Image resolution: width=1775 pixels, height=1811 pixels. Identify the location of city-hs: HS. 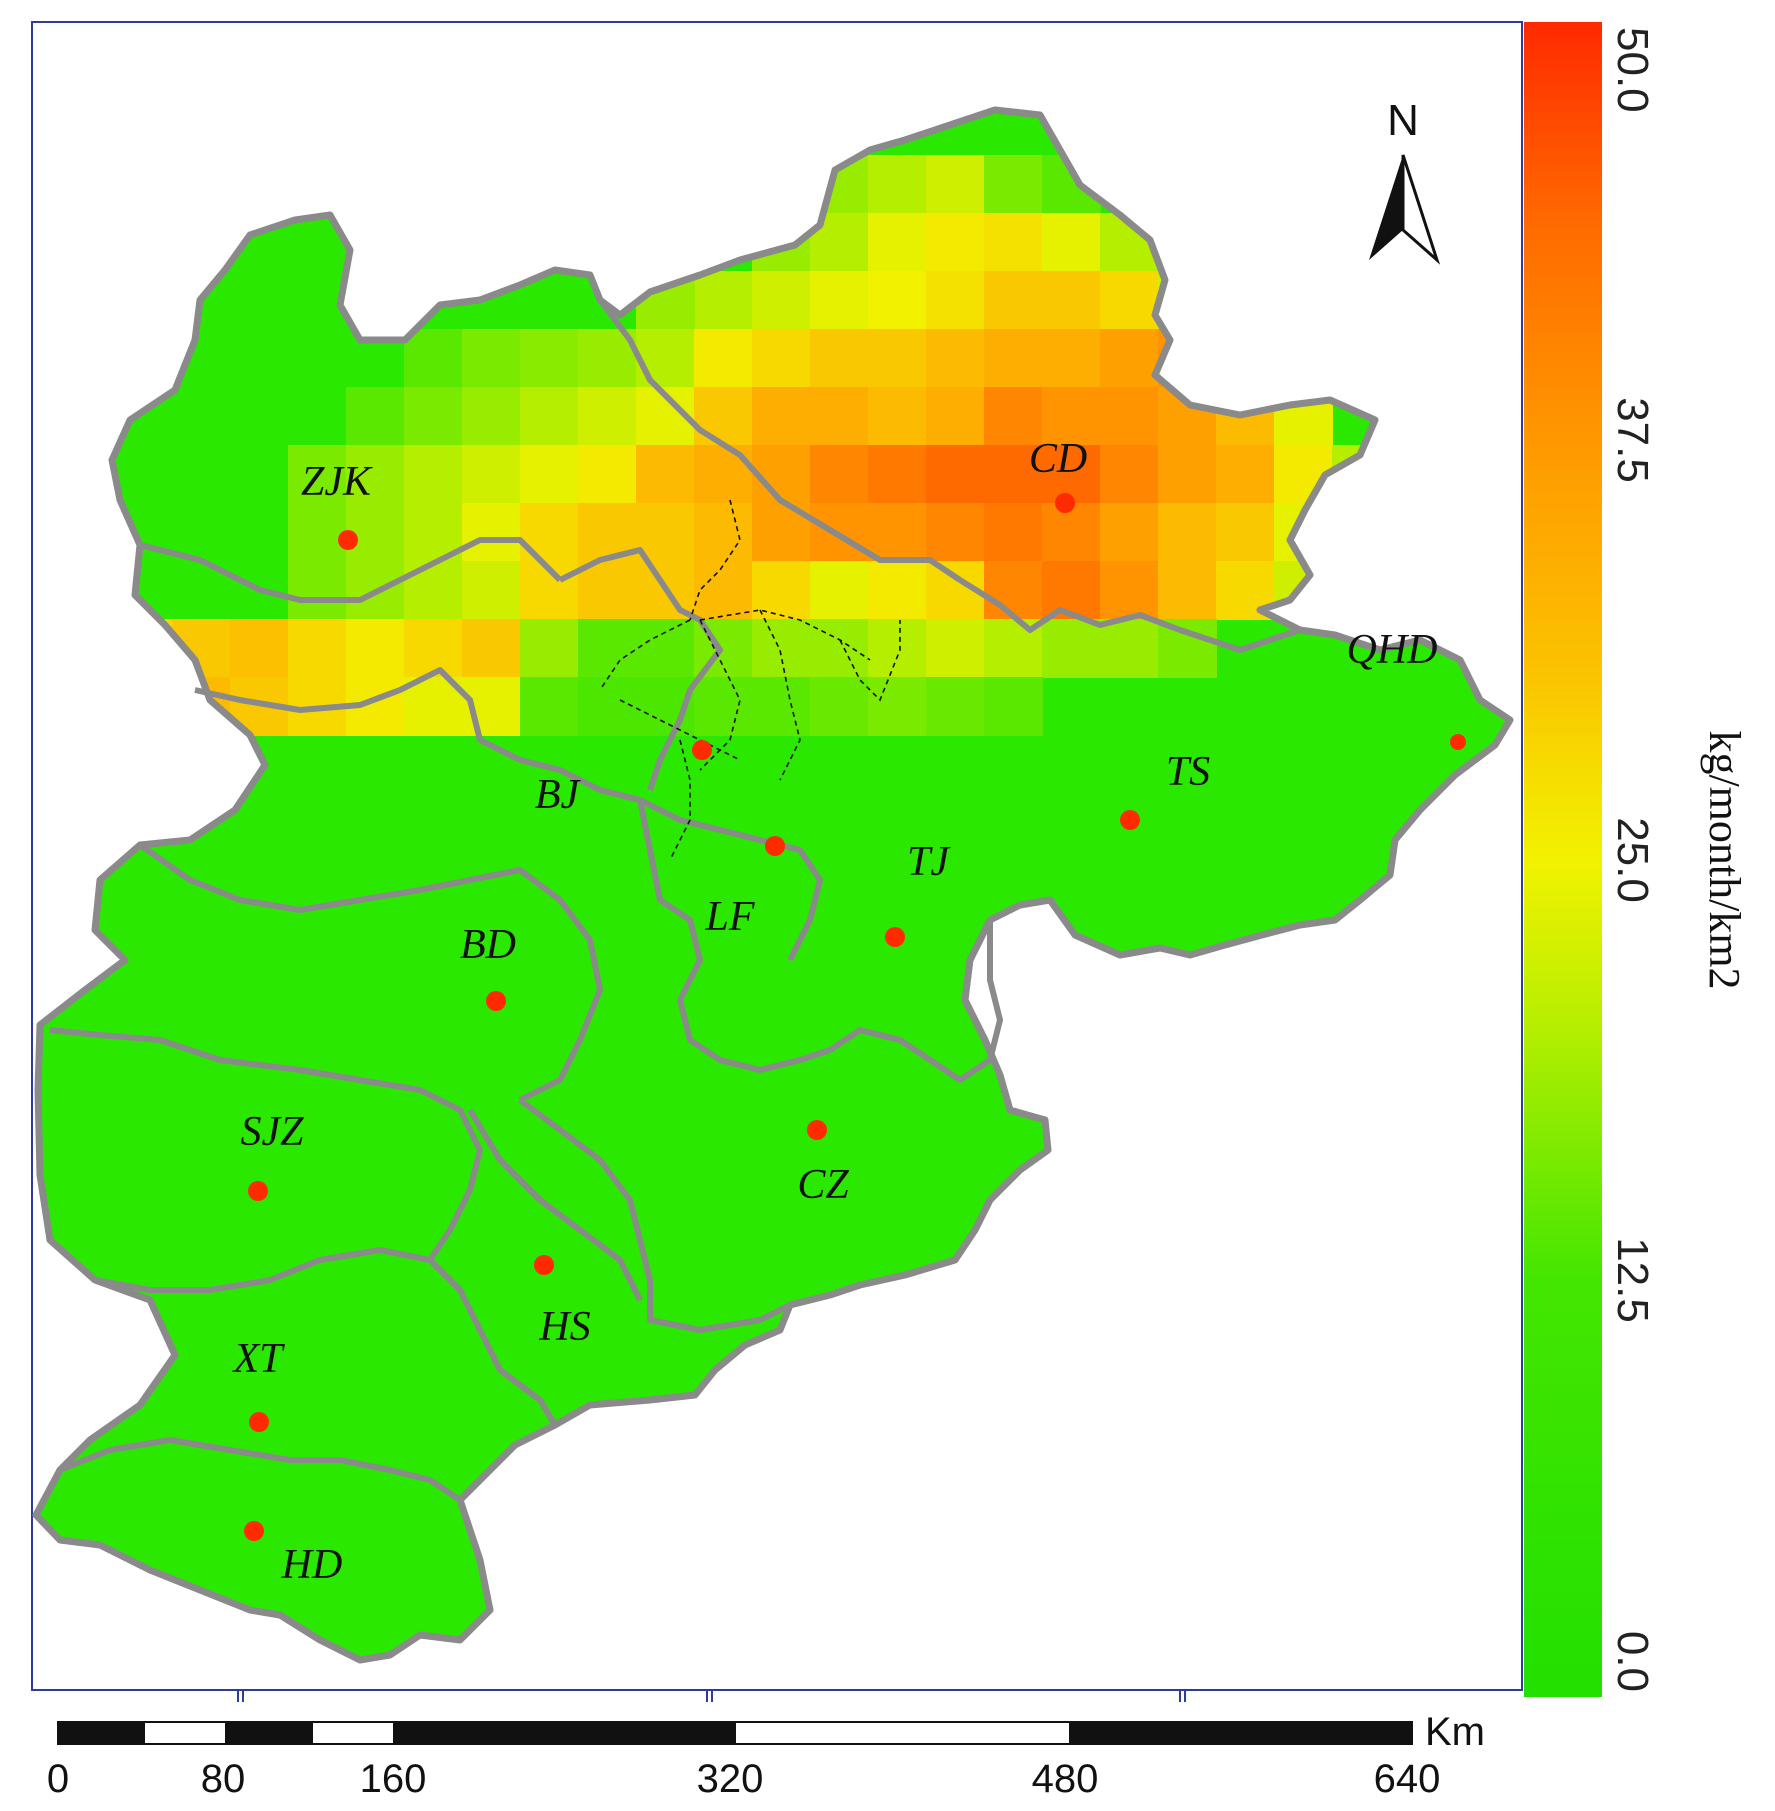
(562, 1302).